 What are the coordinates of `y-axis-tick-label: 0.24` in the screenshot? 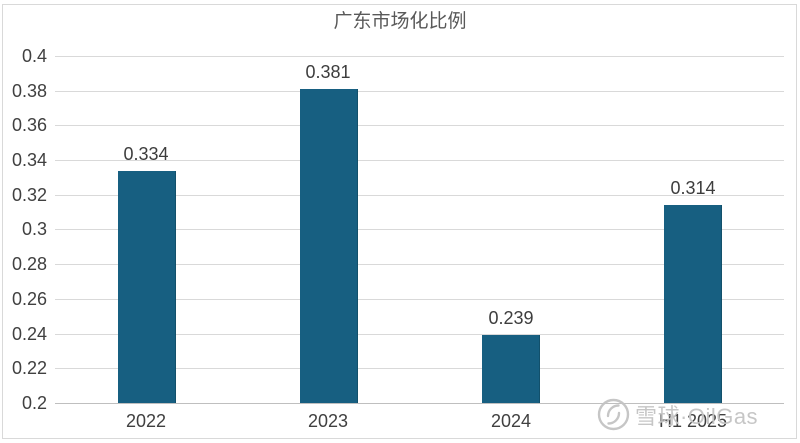 It's located at (29, 334).